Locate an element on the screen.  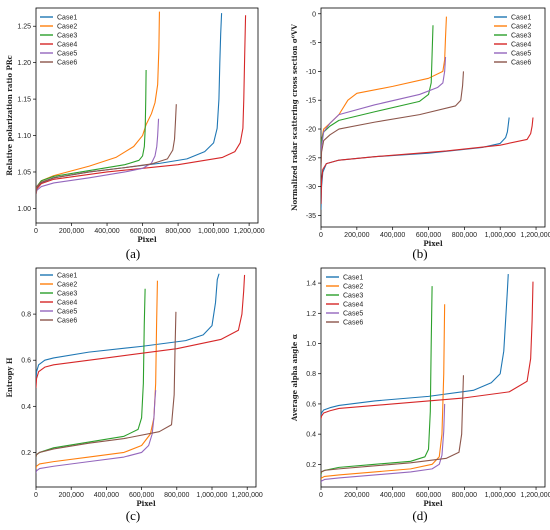
panel-caption: (d) is located at coordinates (419, 515).